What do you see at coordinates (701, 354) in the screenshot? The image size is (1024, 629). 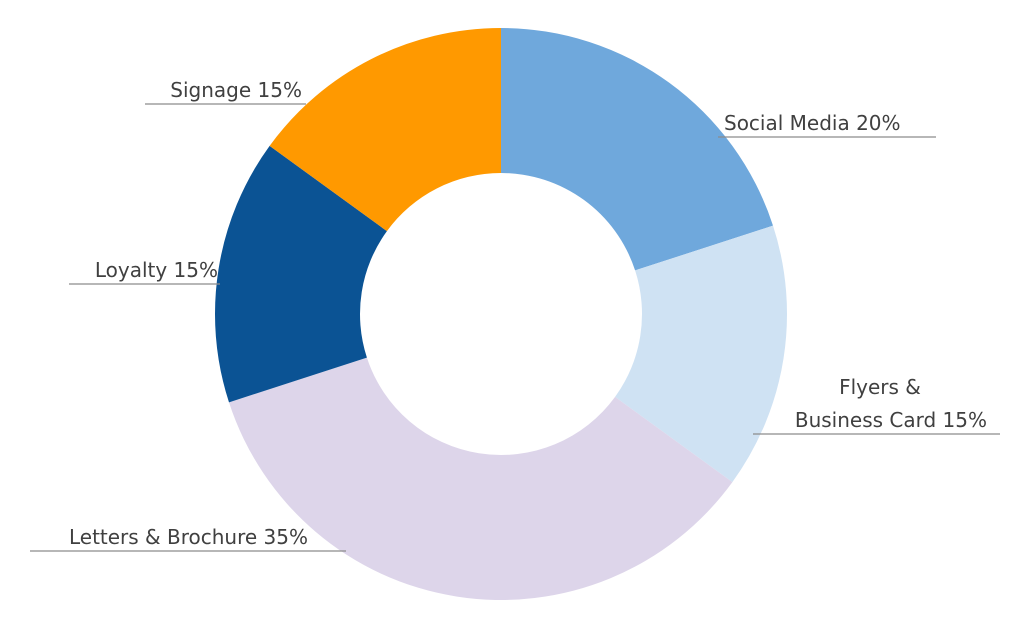 I see `slice-flyers-business-card` at bounding box center [701, 354].